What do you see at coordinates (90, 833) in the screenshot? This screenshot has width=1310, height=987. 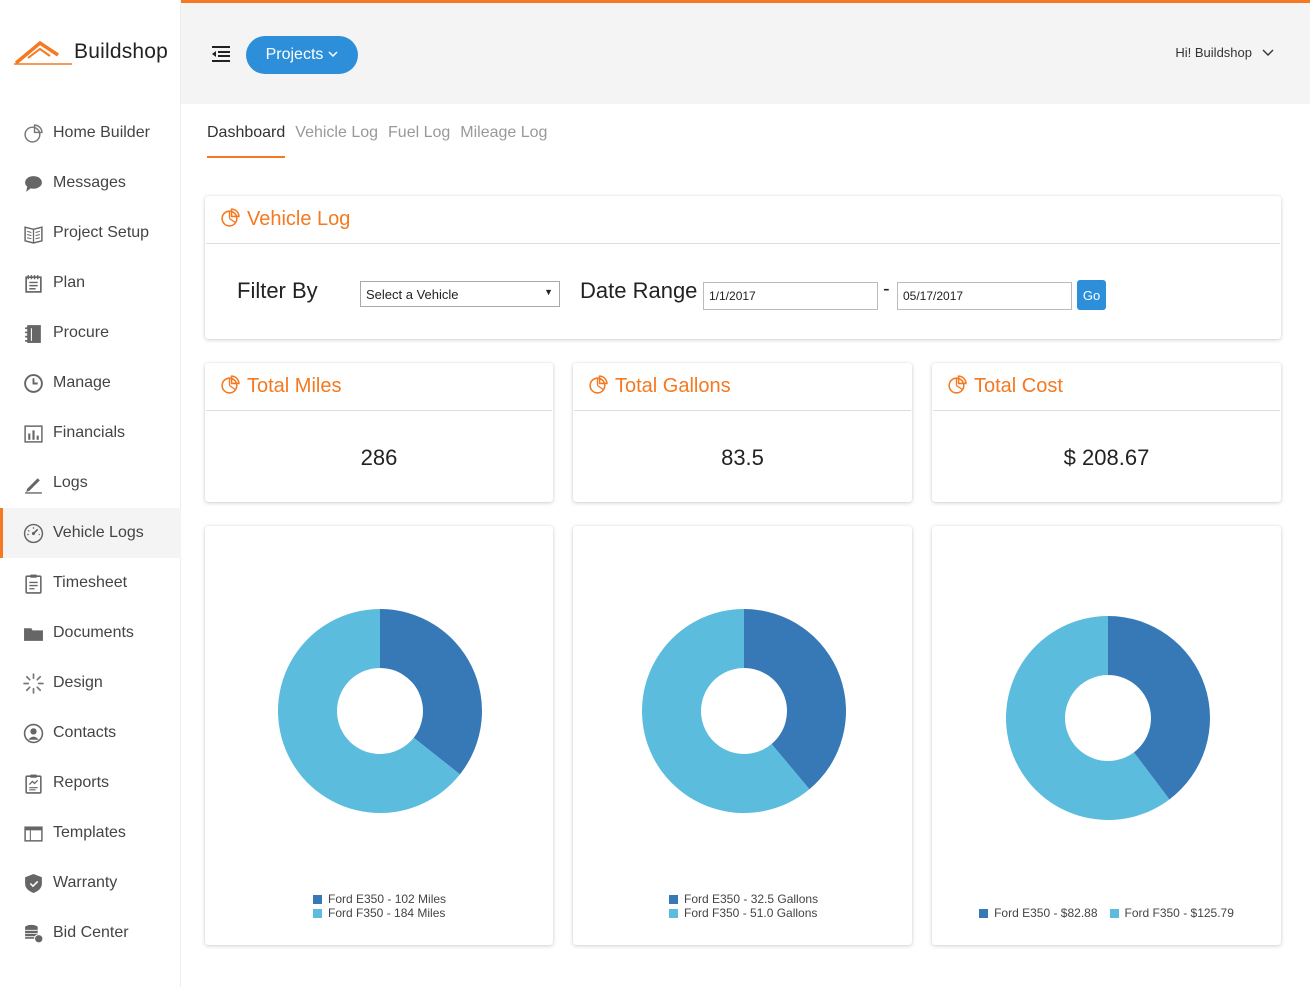 I see `sidebar-item-templates: Templates` at bounding box center [90, 833].